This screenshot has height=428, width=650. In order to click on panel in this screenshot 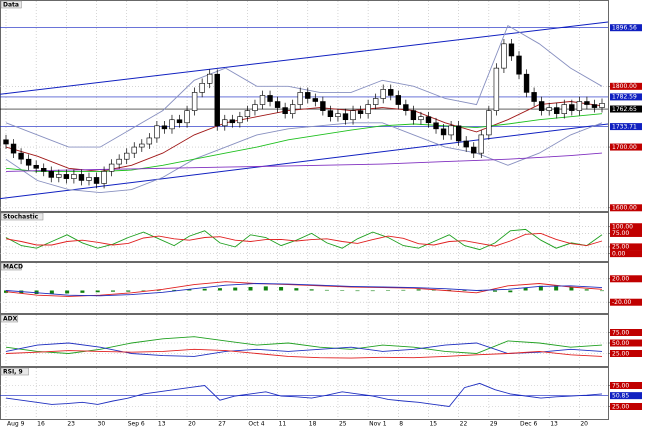, I will do `click(304, 288)`.